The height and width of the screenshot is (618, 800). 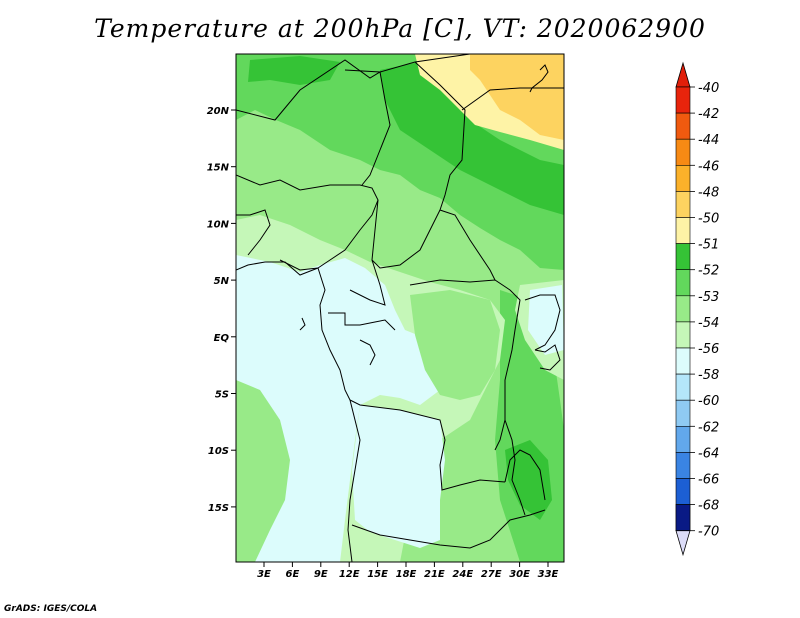 What do you see at coordinates (218, 111) in the screenshot?
I see `lat-tick-label: 20N` at bounding box center [218, 111].